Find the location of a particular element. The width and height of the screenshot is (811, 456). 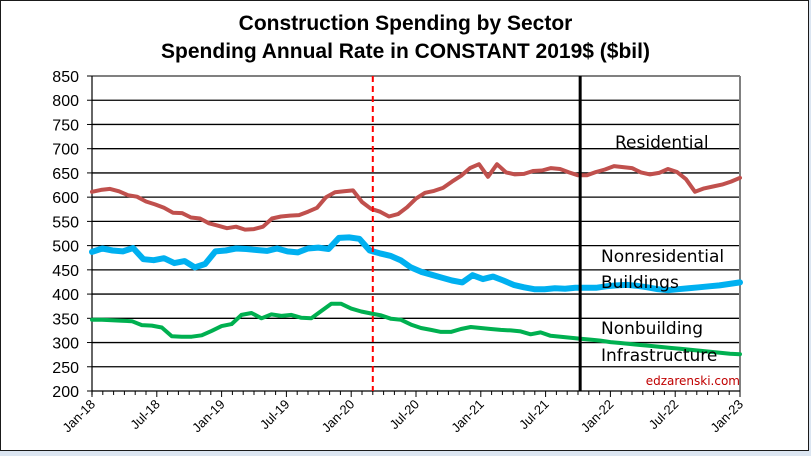

x-tick-label: Jan-18 is located at coordinates (78, 416).